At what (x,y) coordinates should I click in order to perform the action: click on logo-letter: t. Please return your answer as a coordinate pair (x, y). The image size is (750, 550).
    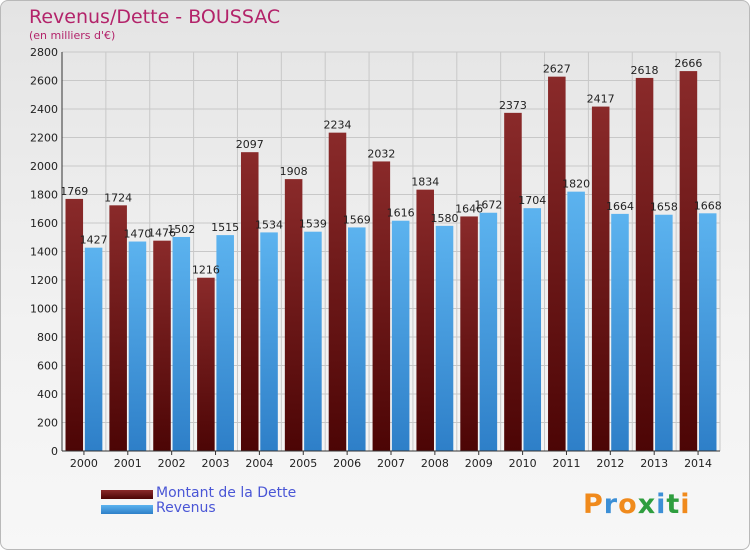
    Looking at the image, I should click on (673, 504).